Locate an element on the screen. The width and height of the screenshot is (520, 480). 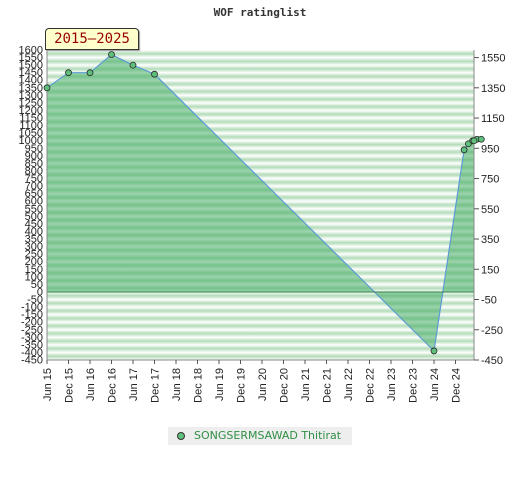
y-right-tick-label: 550 is located at coordinates (490, 210).